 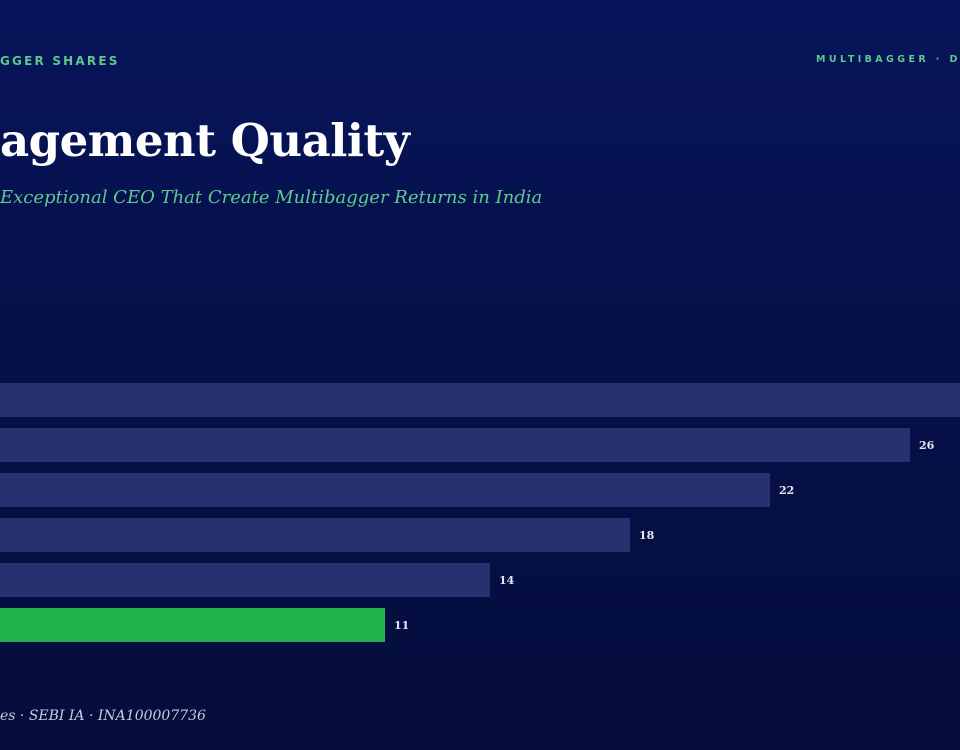 I want to click on page-title: agement Quality, so click(x=205, y=140).